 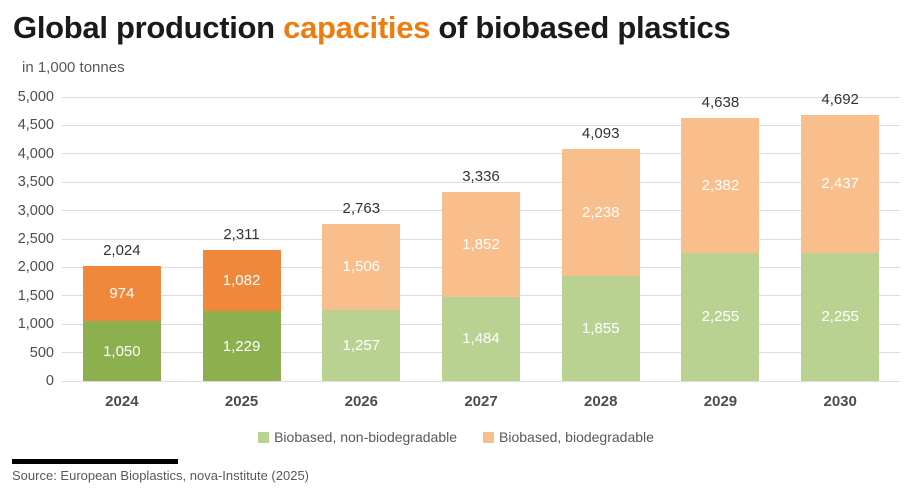 I want to click on bar-column: 2,255 2,437 4,692, so click(x=840, y=236).